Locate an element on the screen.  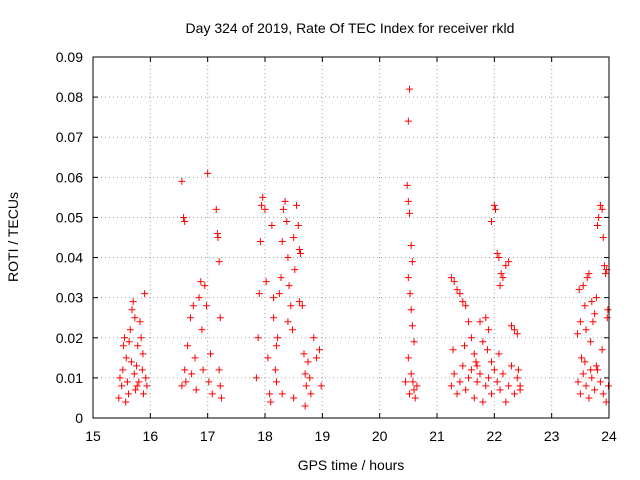
x-tick-label: 15 is located at coordinates (93, 436).